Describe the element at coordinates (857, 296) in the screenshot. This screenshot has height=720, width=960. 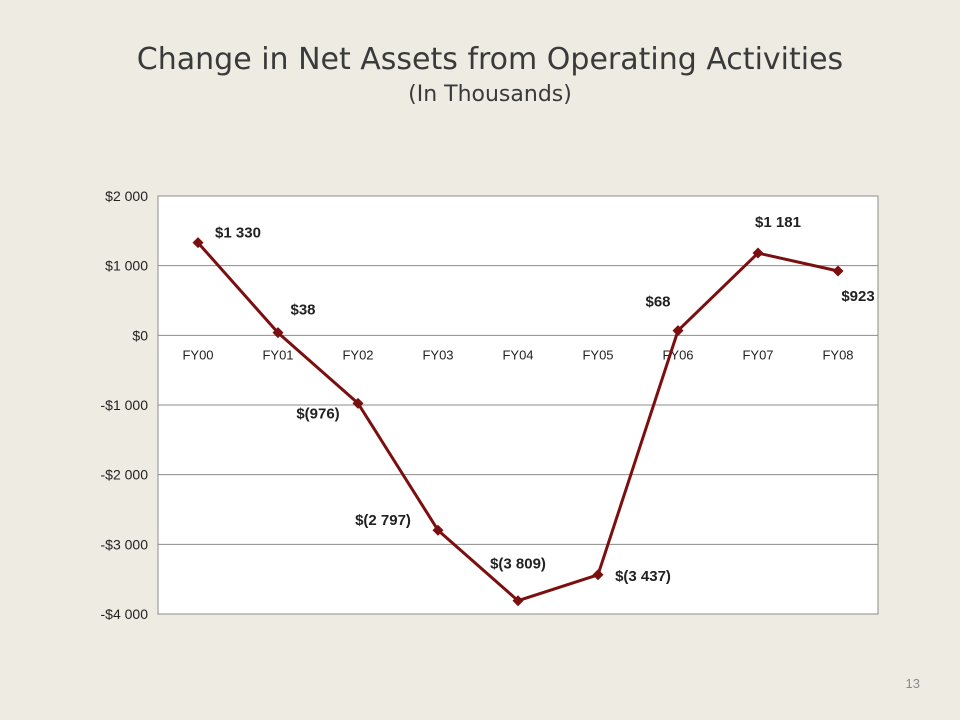
I see `data-label: $923` at that location.